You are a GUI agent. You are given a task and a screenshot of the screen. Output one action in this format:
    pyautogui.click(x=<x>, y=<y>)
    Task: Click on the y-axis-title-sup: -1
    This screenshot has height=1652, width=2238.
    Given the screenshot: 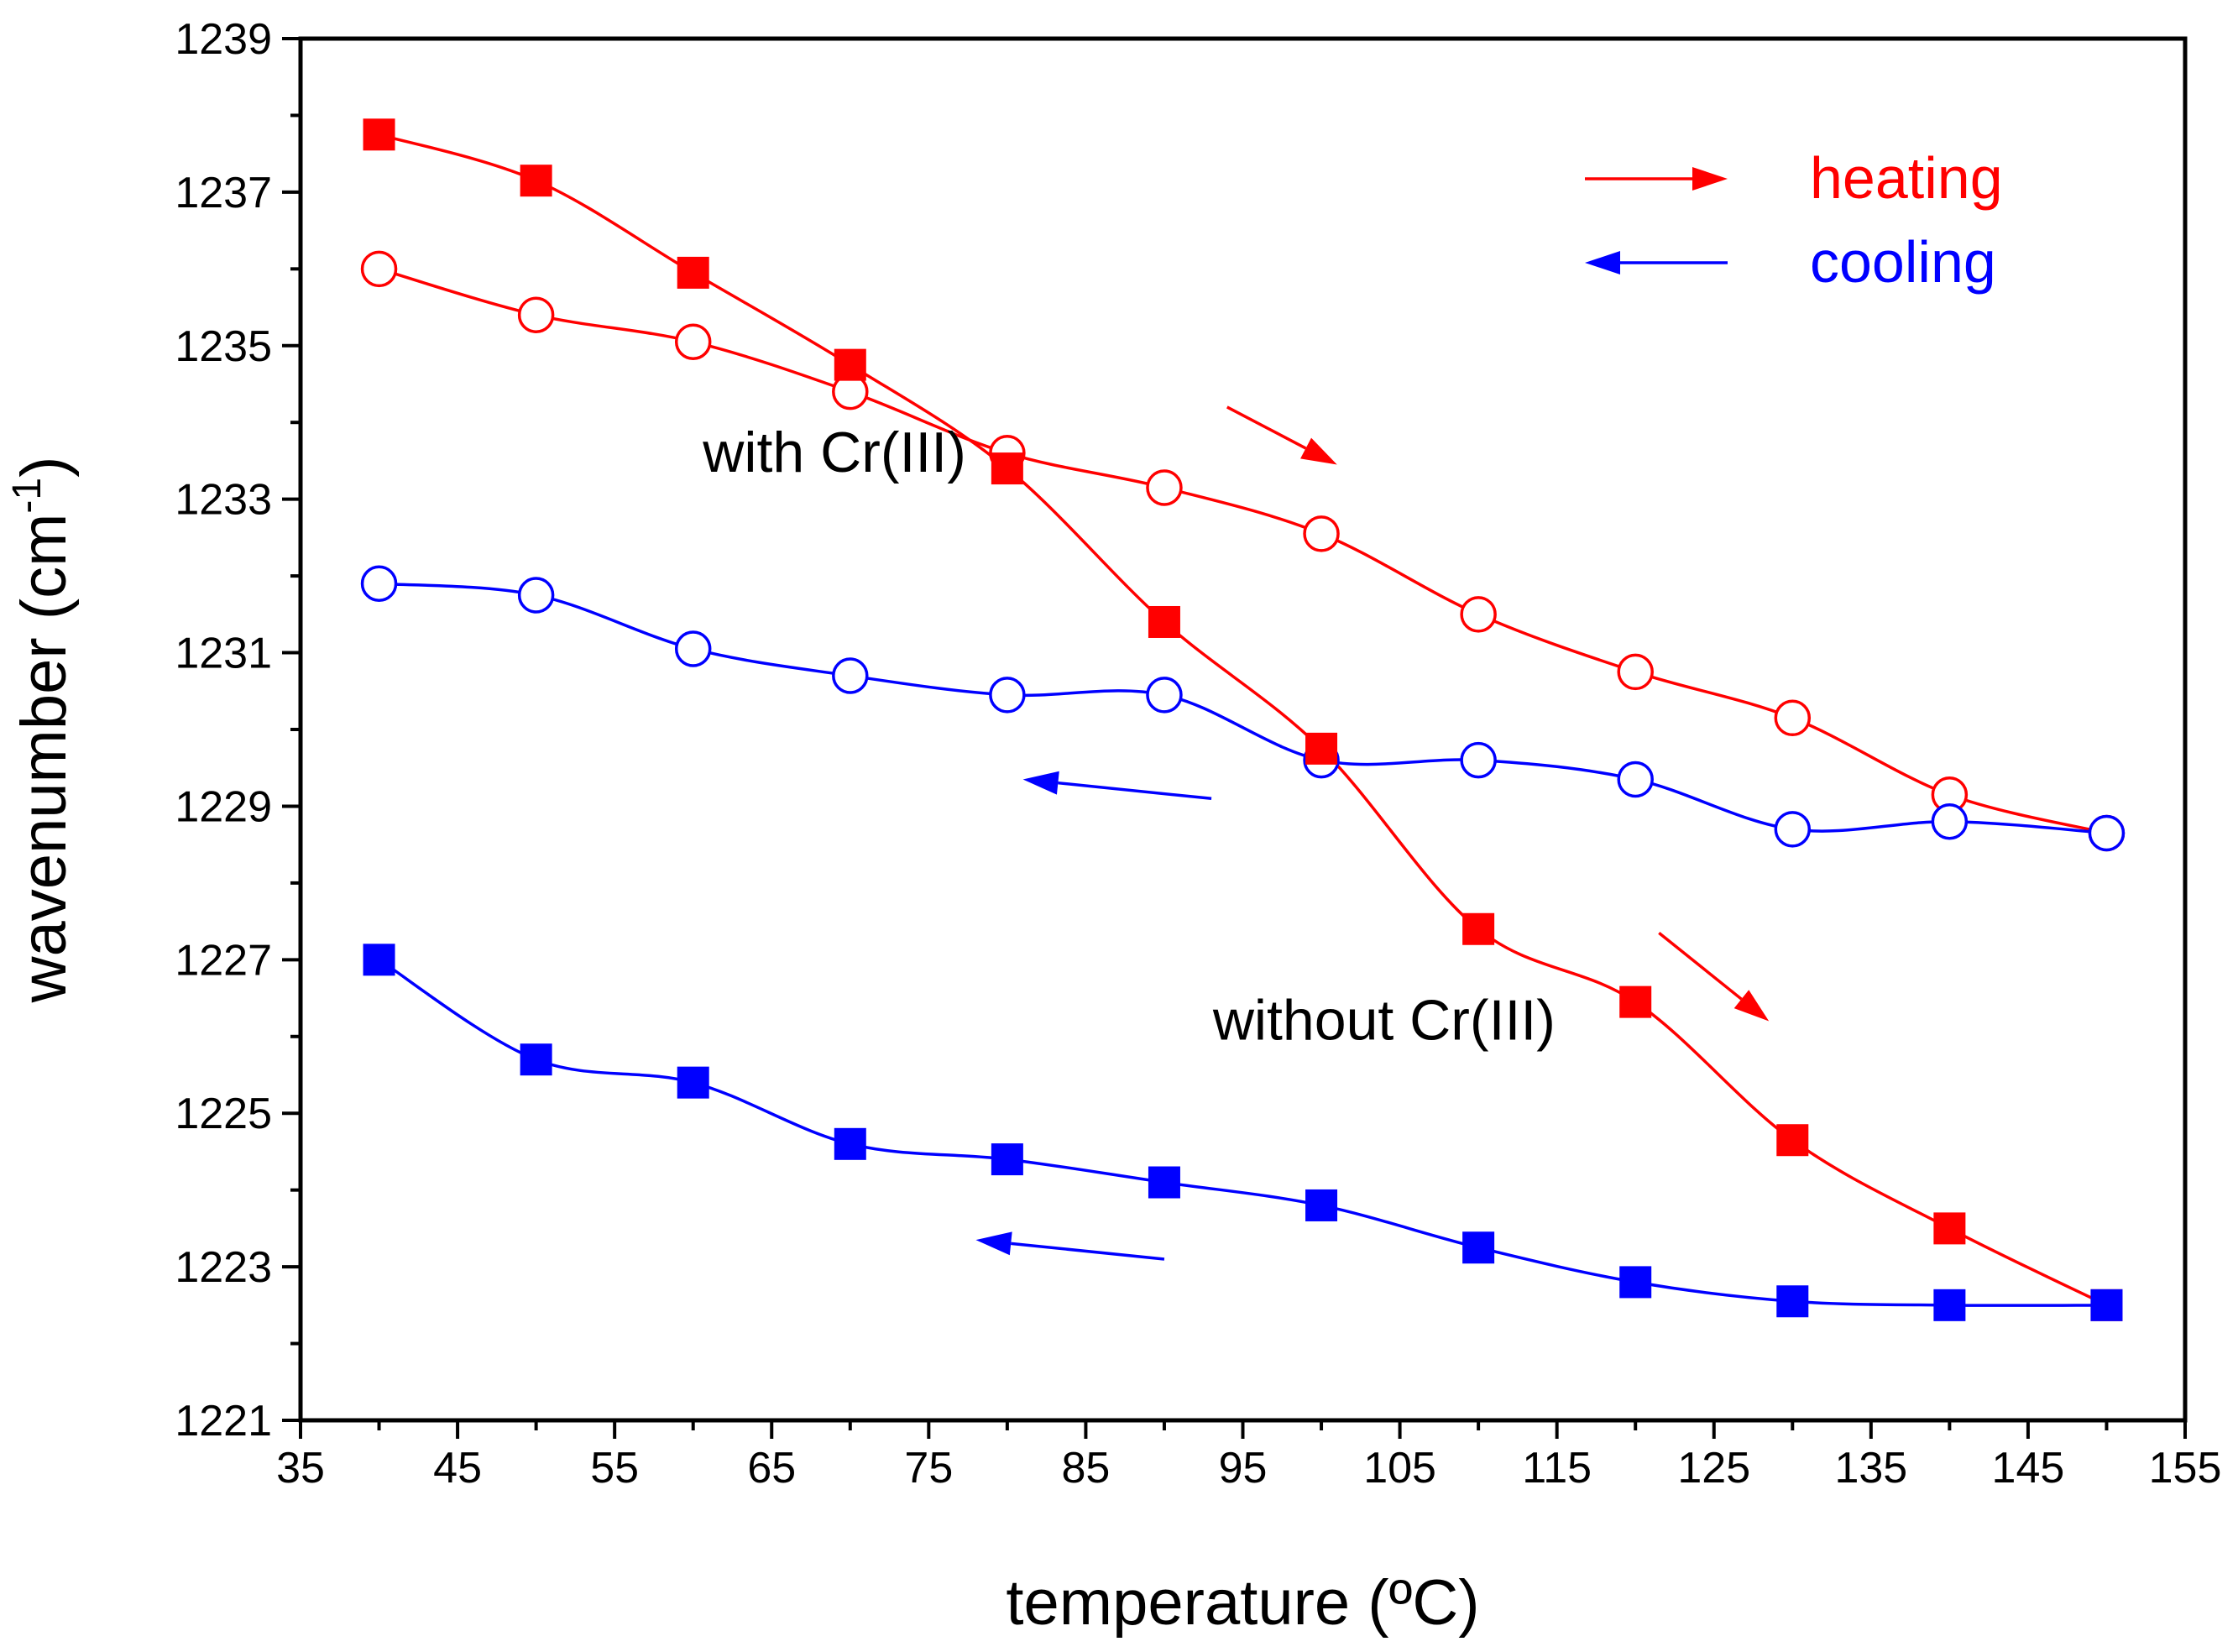 What is the action you would take?
    pyautogui.click(x=27, y=496)
    